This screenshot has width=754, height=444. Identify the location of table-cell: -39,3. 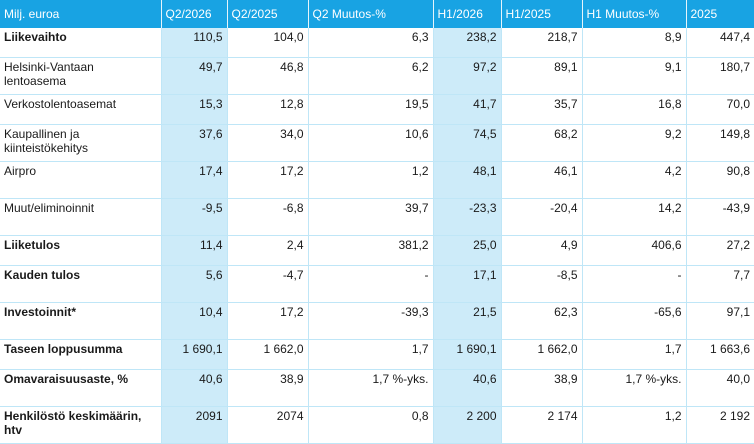
(371, 321).